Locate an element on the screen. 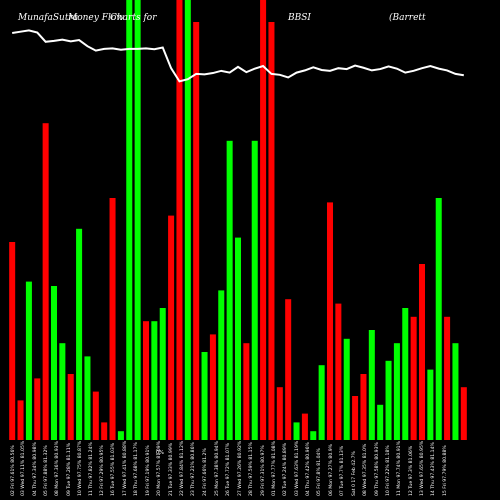 This screenshot has width=500, height=500. x-tick-label: 05 Fri 97.88% 81.32% is located at coordinates (46, 470).